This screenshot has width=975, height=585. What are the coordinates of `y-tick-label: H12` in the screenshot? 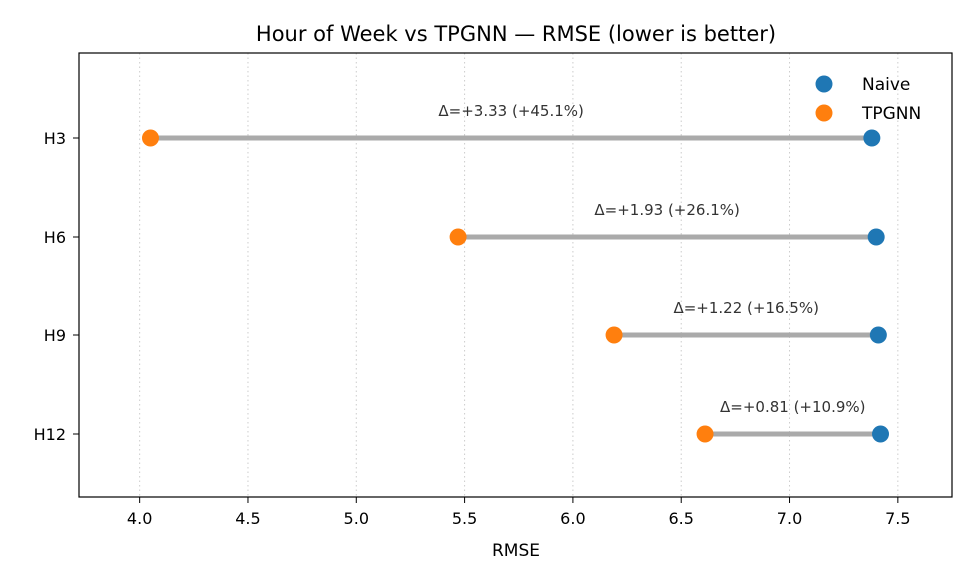 It's located at (50, 434).